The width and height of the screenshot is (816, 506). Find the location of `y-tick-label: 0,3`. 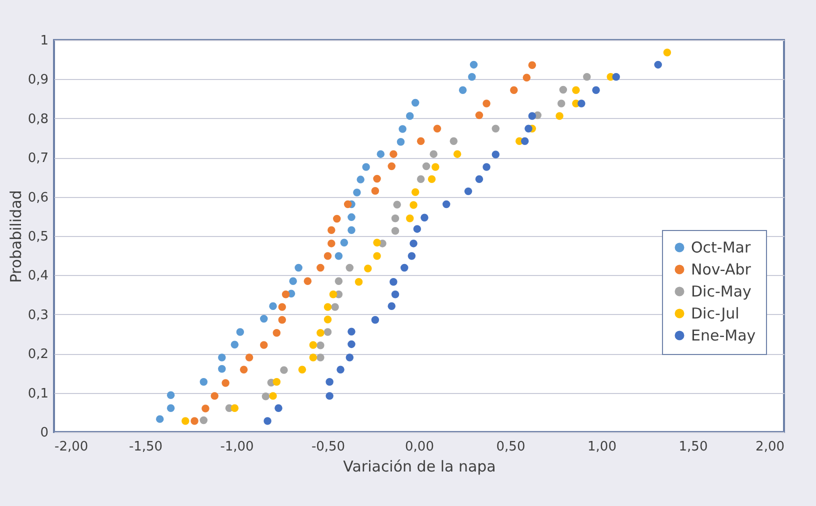

y-tick-label: 0,3 is located at coordinates (38, 315).